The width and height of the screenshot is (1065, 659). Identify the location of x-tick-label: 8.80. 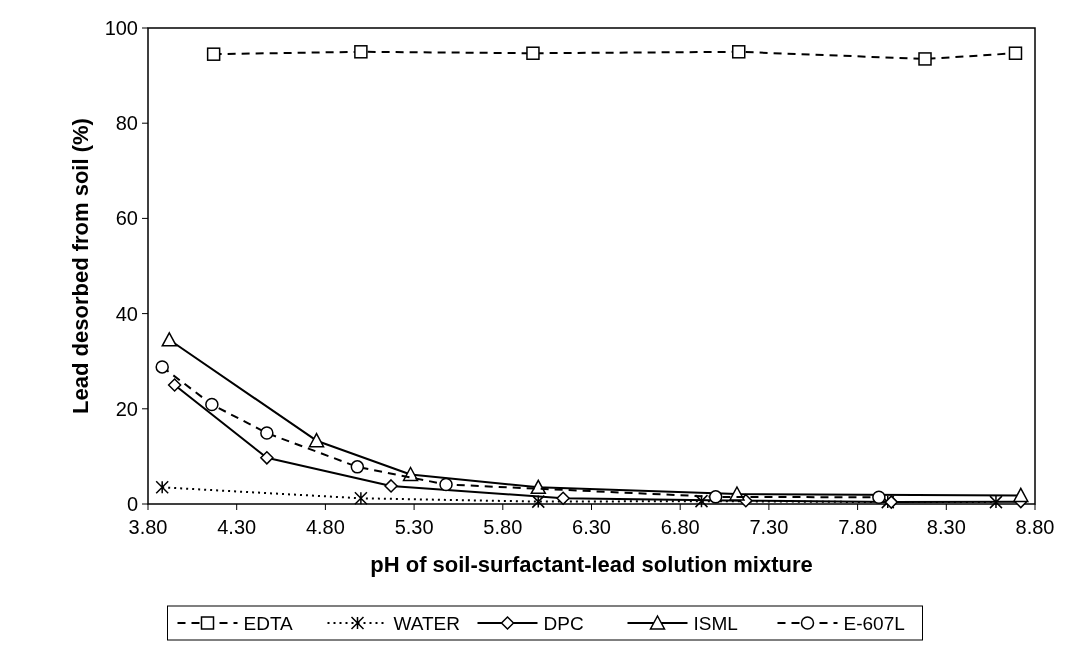
(1035, 527).